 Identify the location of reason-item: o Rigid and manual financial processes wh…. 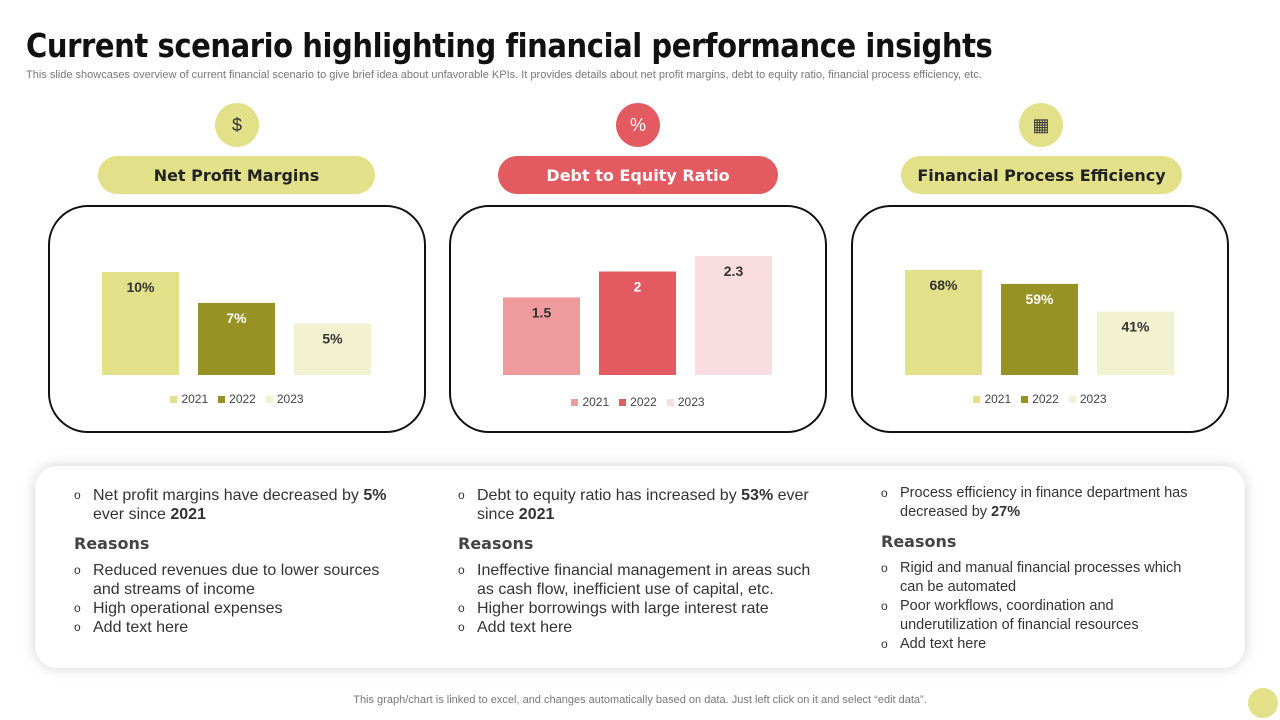
(1041, 578).